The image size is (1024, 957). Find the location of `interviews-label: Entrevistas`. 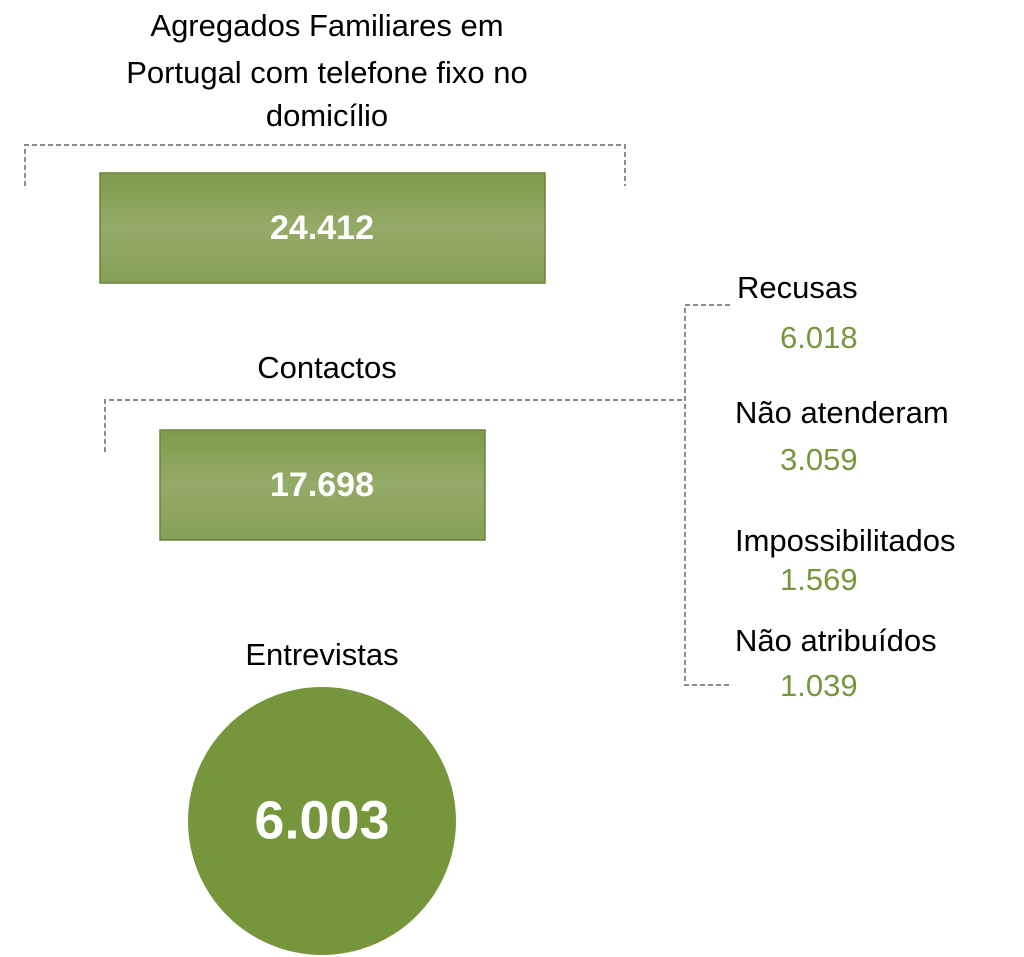

interviews-label: Entrevistas is located at coordinates (321, 654).